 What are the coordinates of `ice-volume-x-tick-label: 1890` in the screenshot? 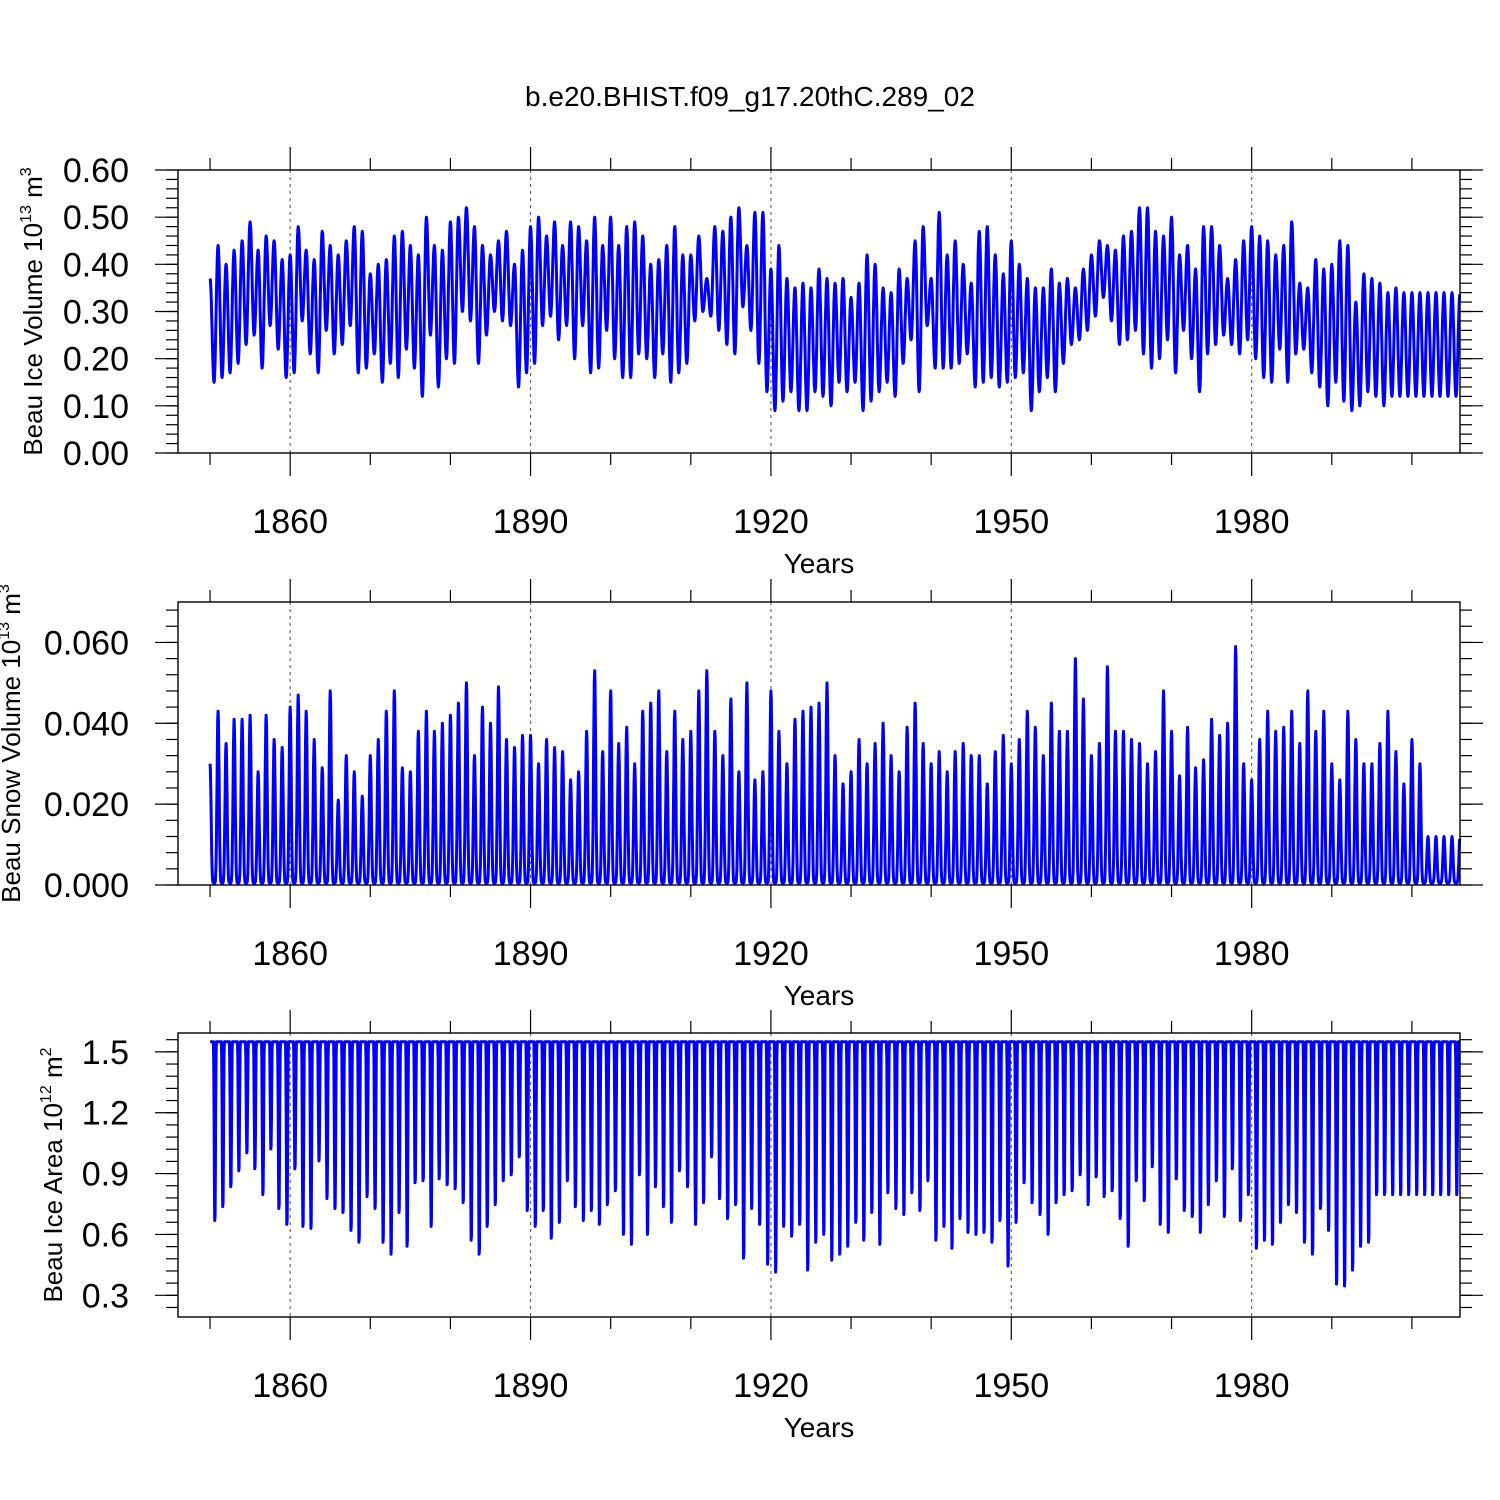 It's located at (531, 522).